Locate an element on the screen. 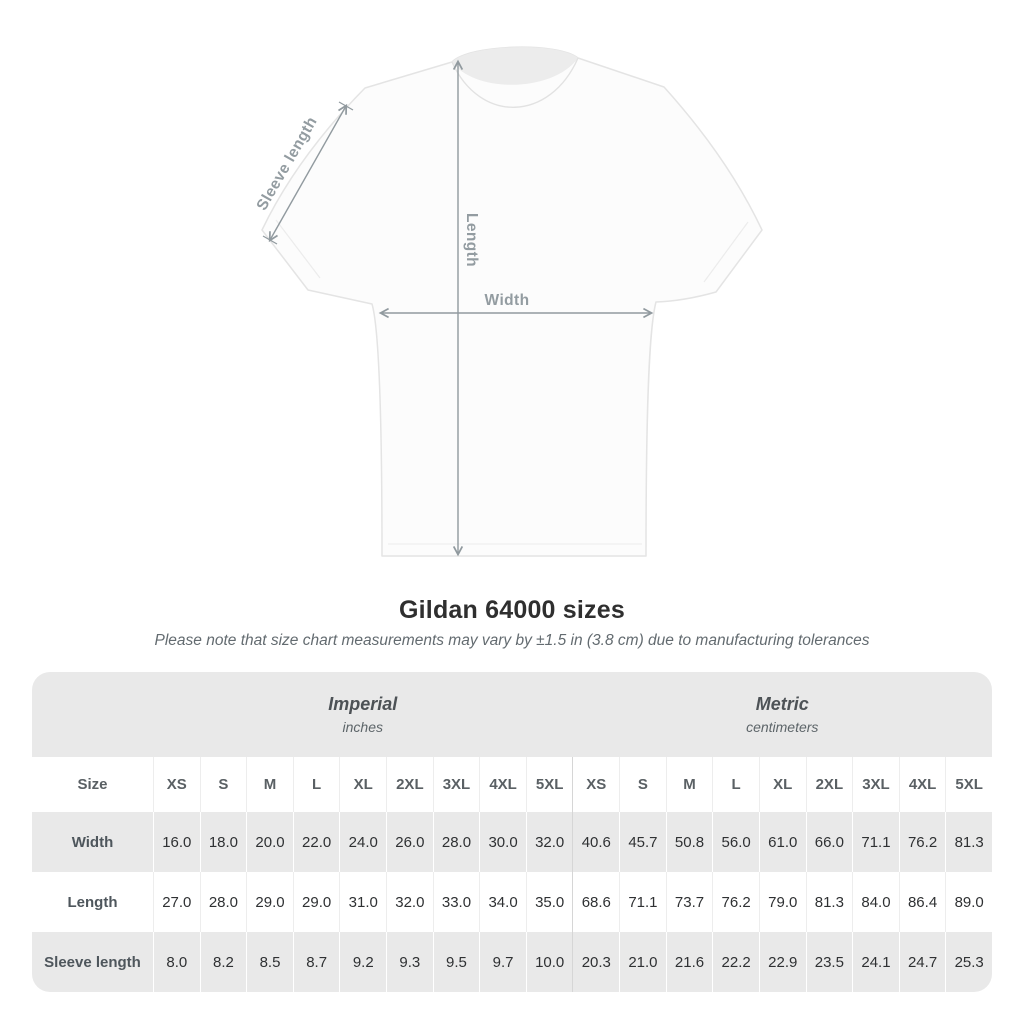  imperial-group-header: Imperial inches is located at coordinates (363, 714).